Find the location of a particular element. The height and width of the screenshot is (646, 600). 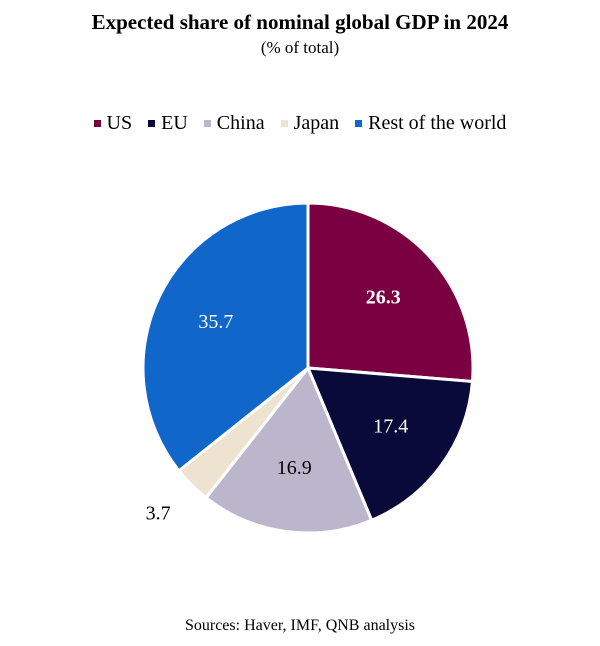

legend-label-eu: EU is located at coordinates (174, 123).